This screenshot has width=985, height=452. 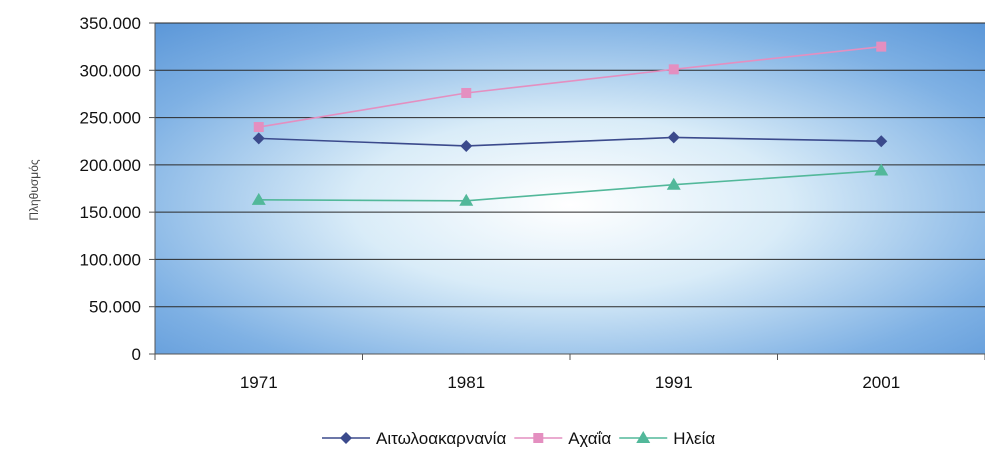 I want to click on legend-label: Αχαΐα, so click(x=589, y=438).